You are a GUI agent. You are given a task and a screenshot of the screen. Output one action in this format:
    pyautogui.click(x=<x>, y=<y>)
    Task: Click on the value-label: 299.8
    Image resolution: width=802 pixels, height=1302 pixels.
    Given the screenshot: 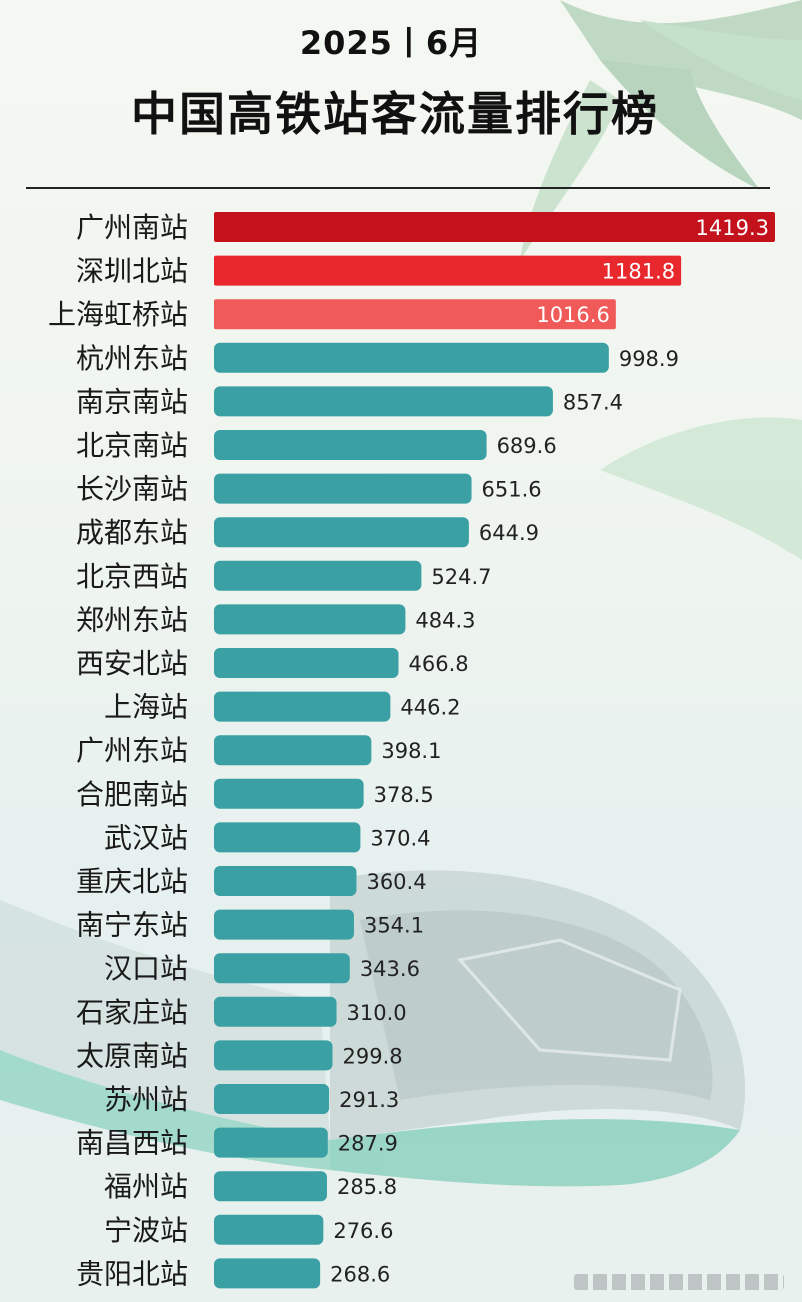 What is the action you would take?
    pyautogui.click(x=373, y=1056)
    